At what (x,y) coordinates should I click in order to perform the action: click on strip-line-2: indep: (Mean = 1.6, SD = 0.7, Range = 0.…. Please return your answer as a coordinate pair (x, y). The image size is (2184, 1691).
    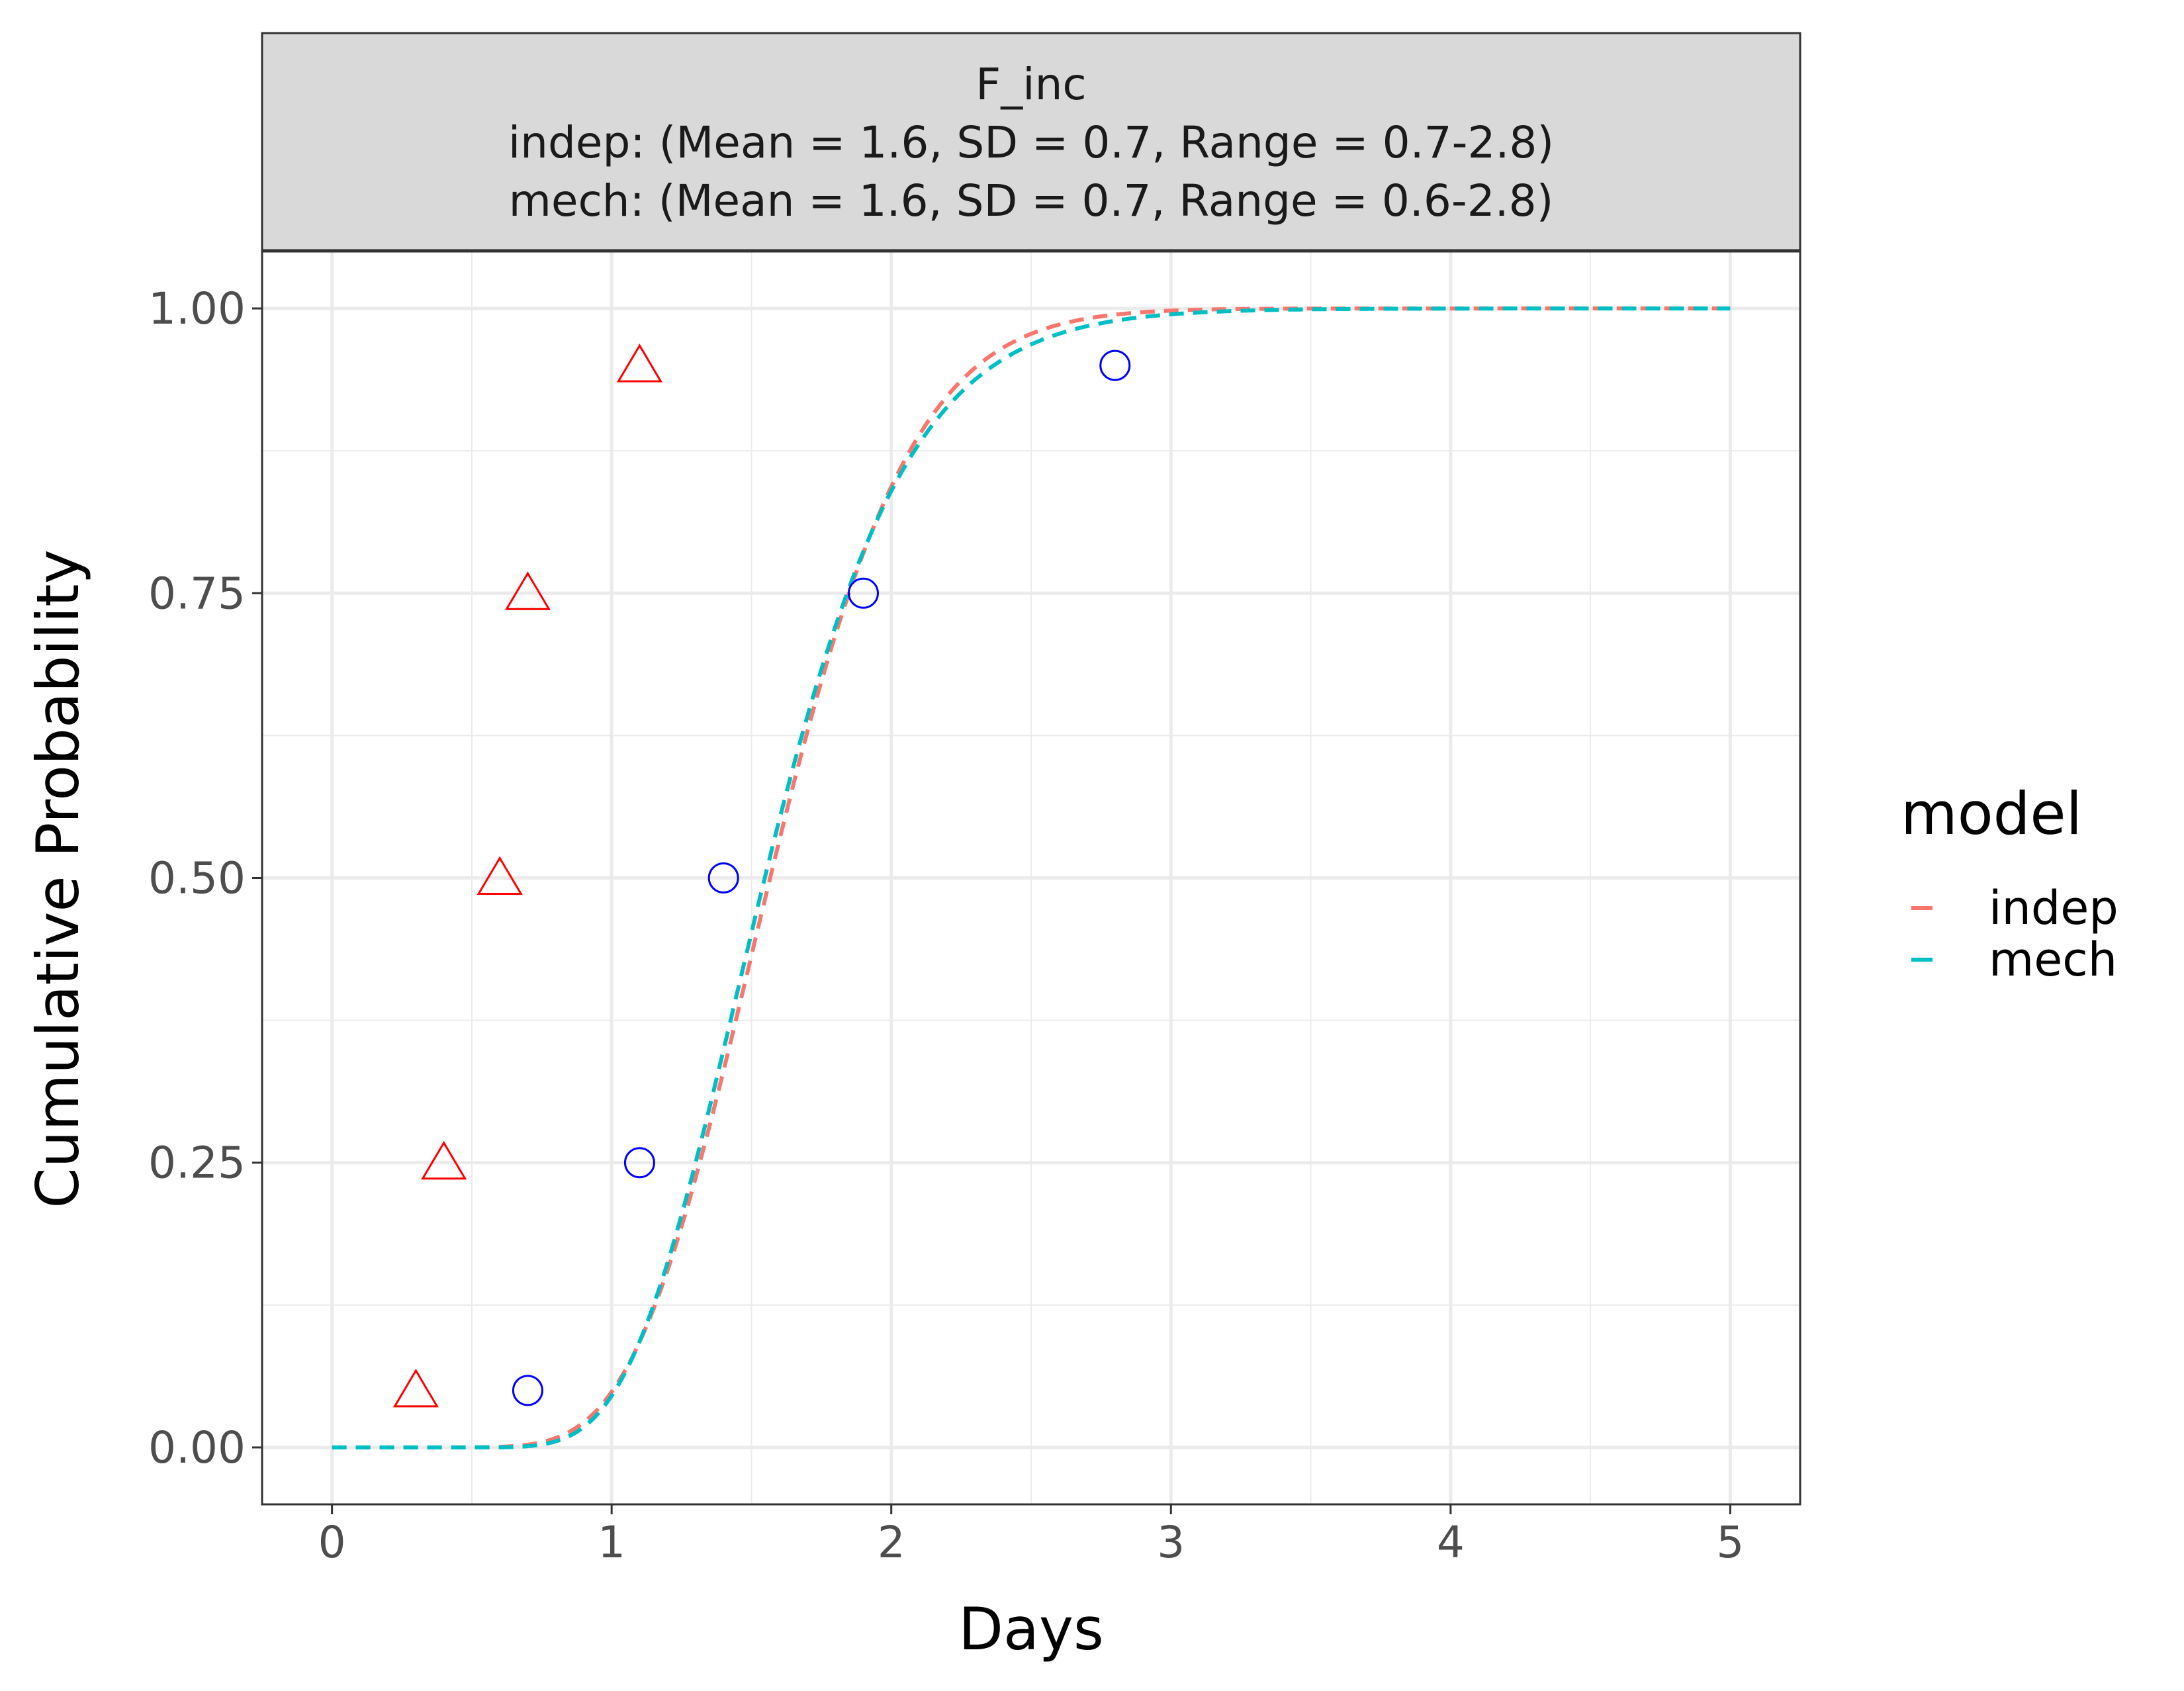
    Looking at the image, I should click on (1031, 142).